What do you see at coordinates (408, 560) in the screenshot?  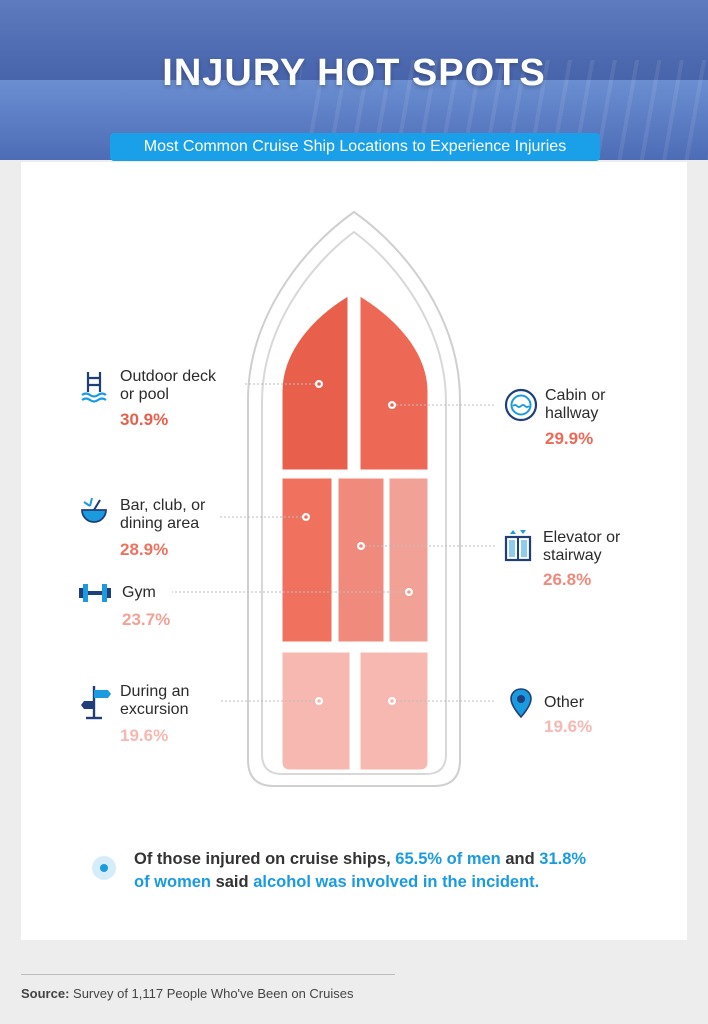 I see `area-gym` at bounding box center [408, 560].